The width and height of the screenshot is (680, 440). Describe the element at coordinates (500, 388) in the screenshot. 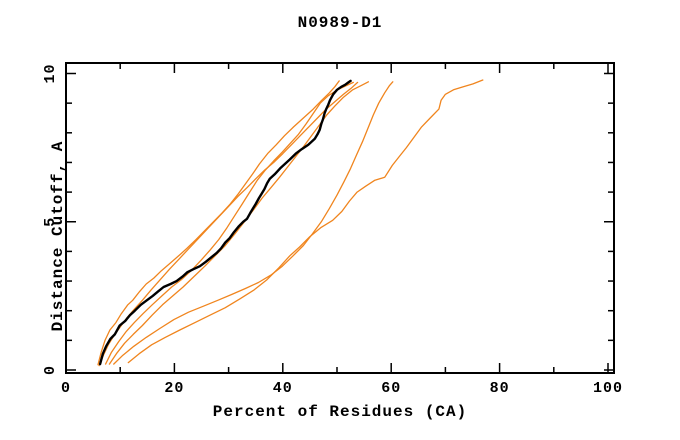

I see `x-tick-label: 80` at that location.